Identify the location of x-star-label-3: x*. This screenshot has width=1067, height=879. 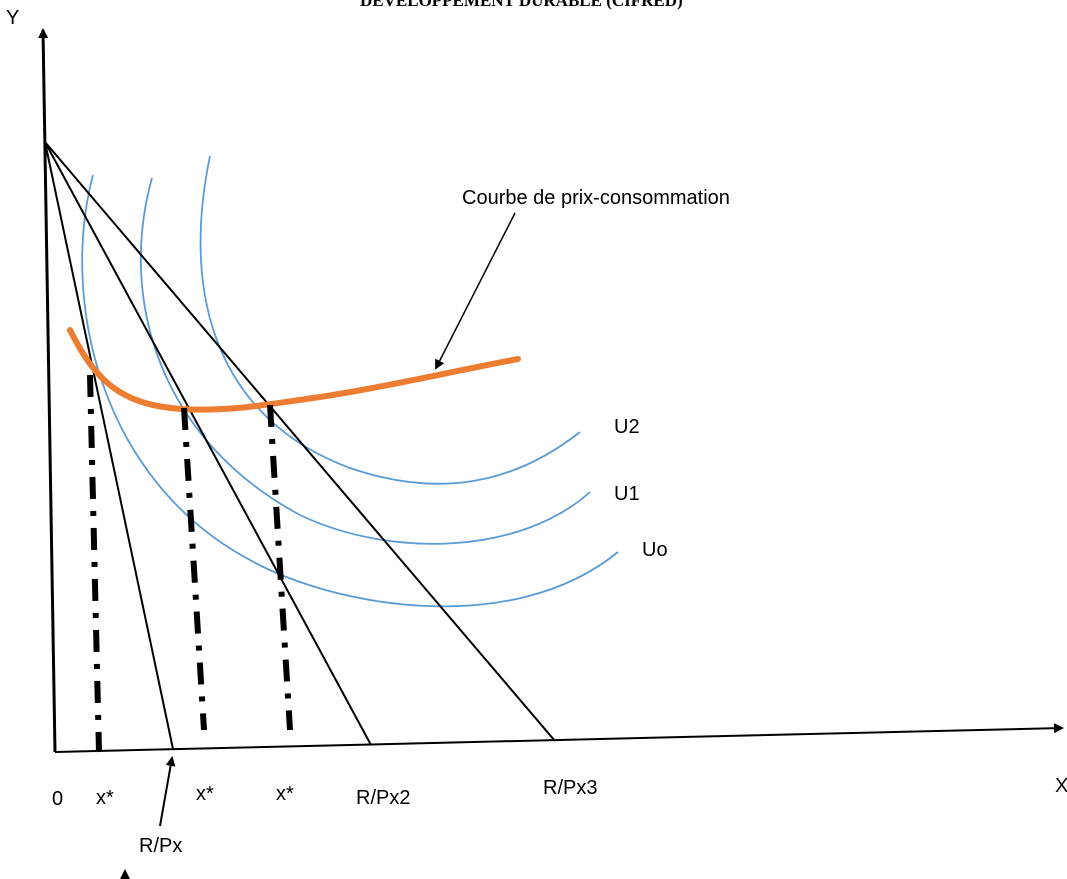
(285, 794).